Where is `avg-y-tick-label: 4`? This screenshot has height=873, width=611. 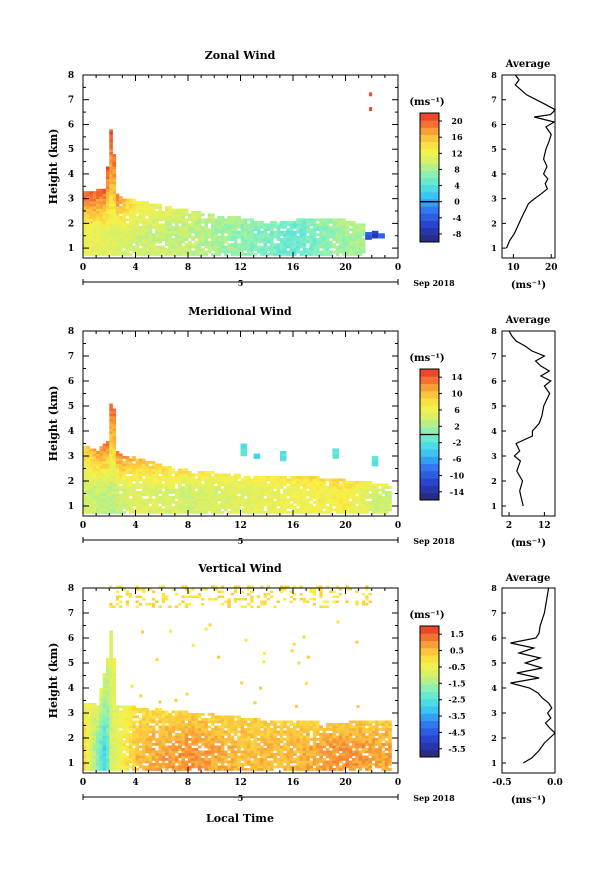 avg-y-tick-label: 4 is located at coordinates (494, 431).